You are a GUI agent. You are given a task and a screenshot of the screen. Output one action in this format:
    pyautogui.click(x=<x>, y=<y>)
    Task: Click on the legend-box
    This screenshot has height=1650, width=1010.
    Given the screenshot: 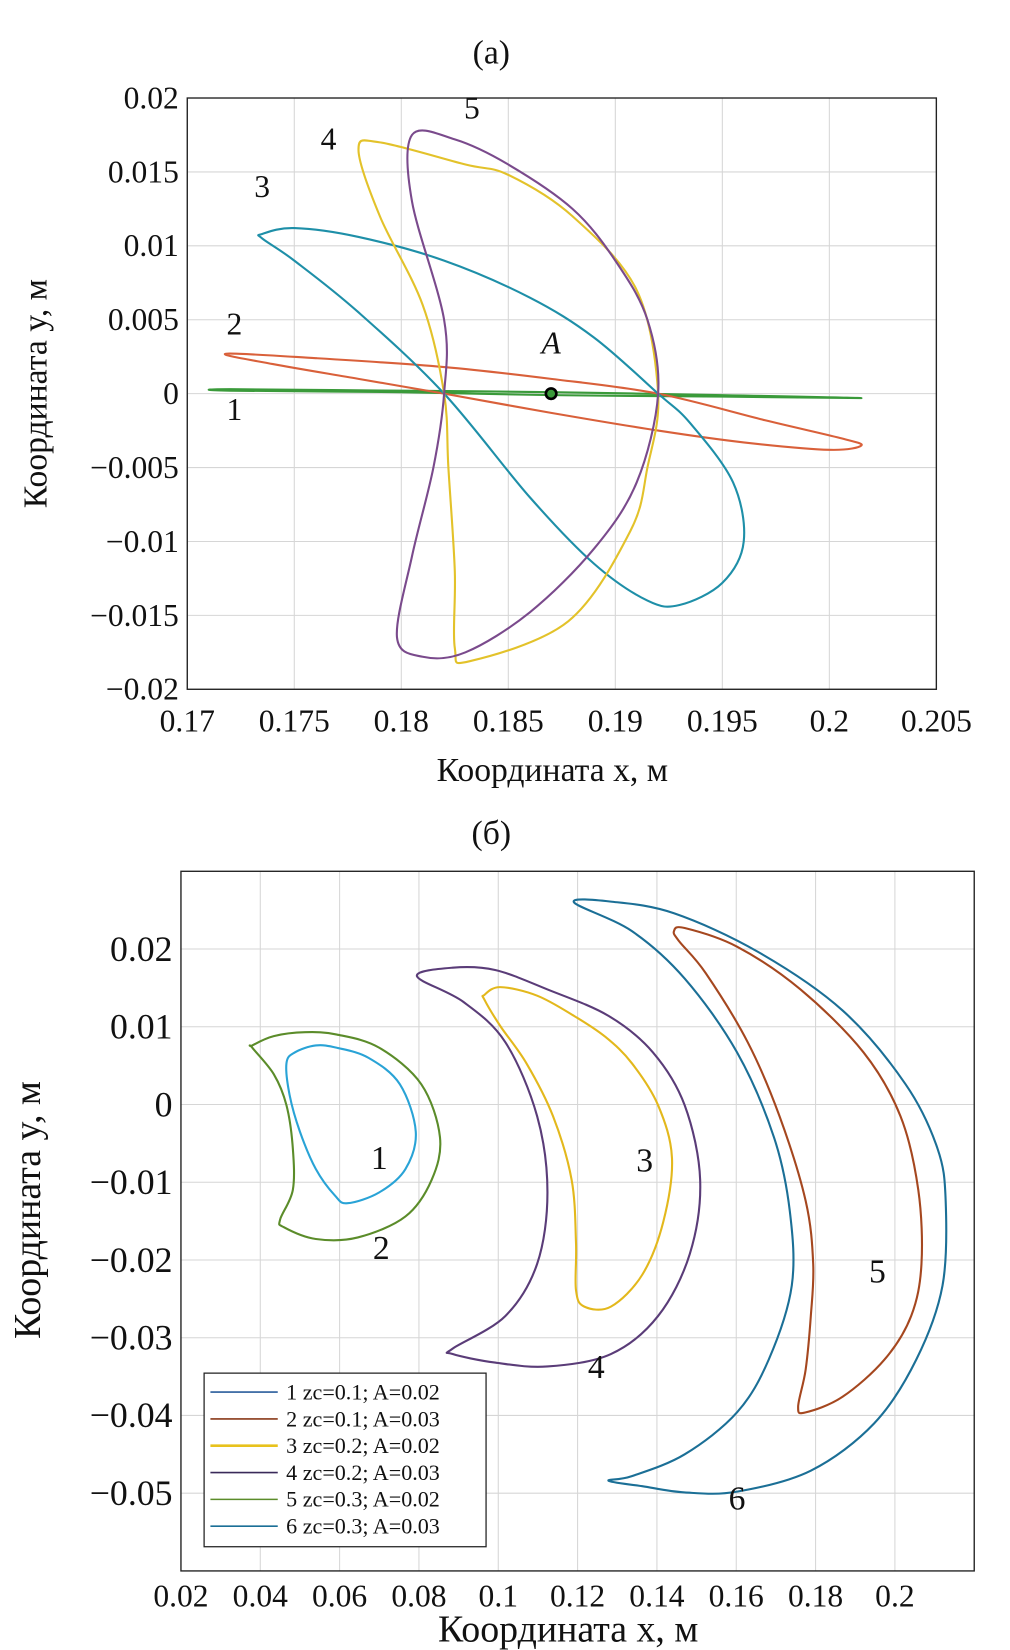 What is the action you would take?
    pyautogui.click(x=345, y=1460)
    